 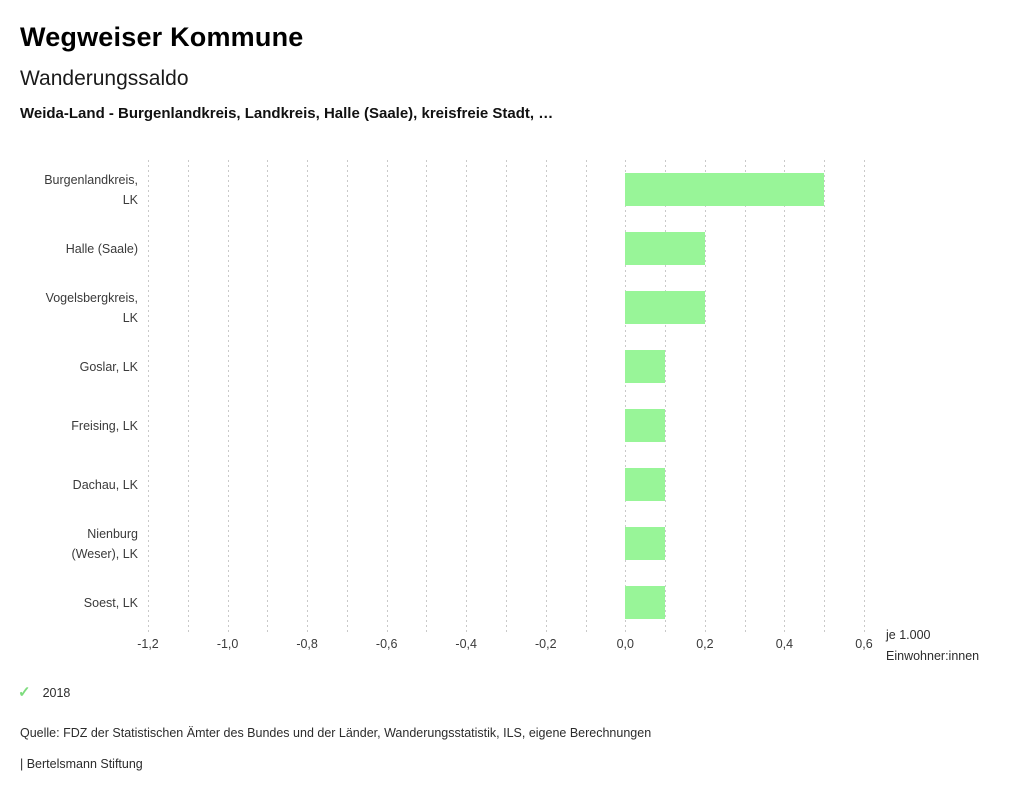 I want to click on category-label-text: Dachau, LK, so click(x=105, y=484).